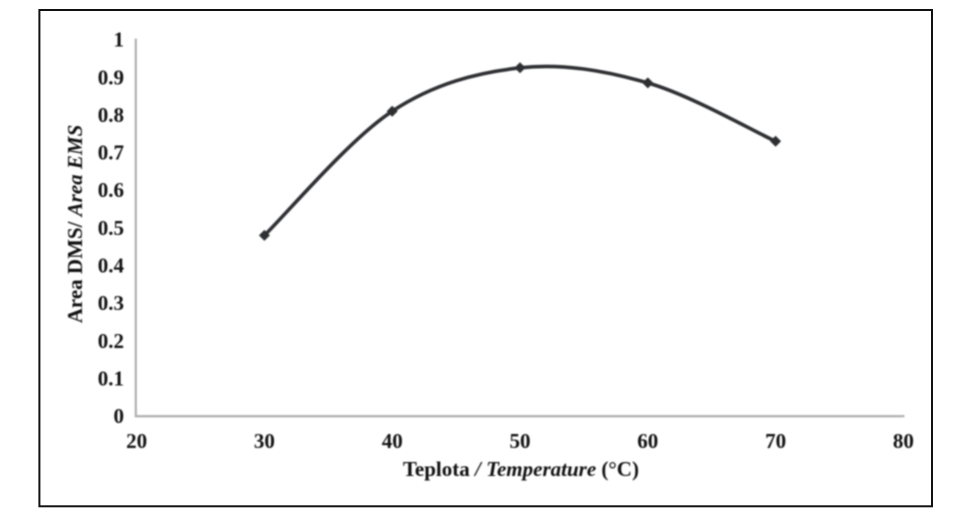  I want to click on svg-text: 60, so click(647, 441).